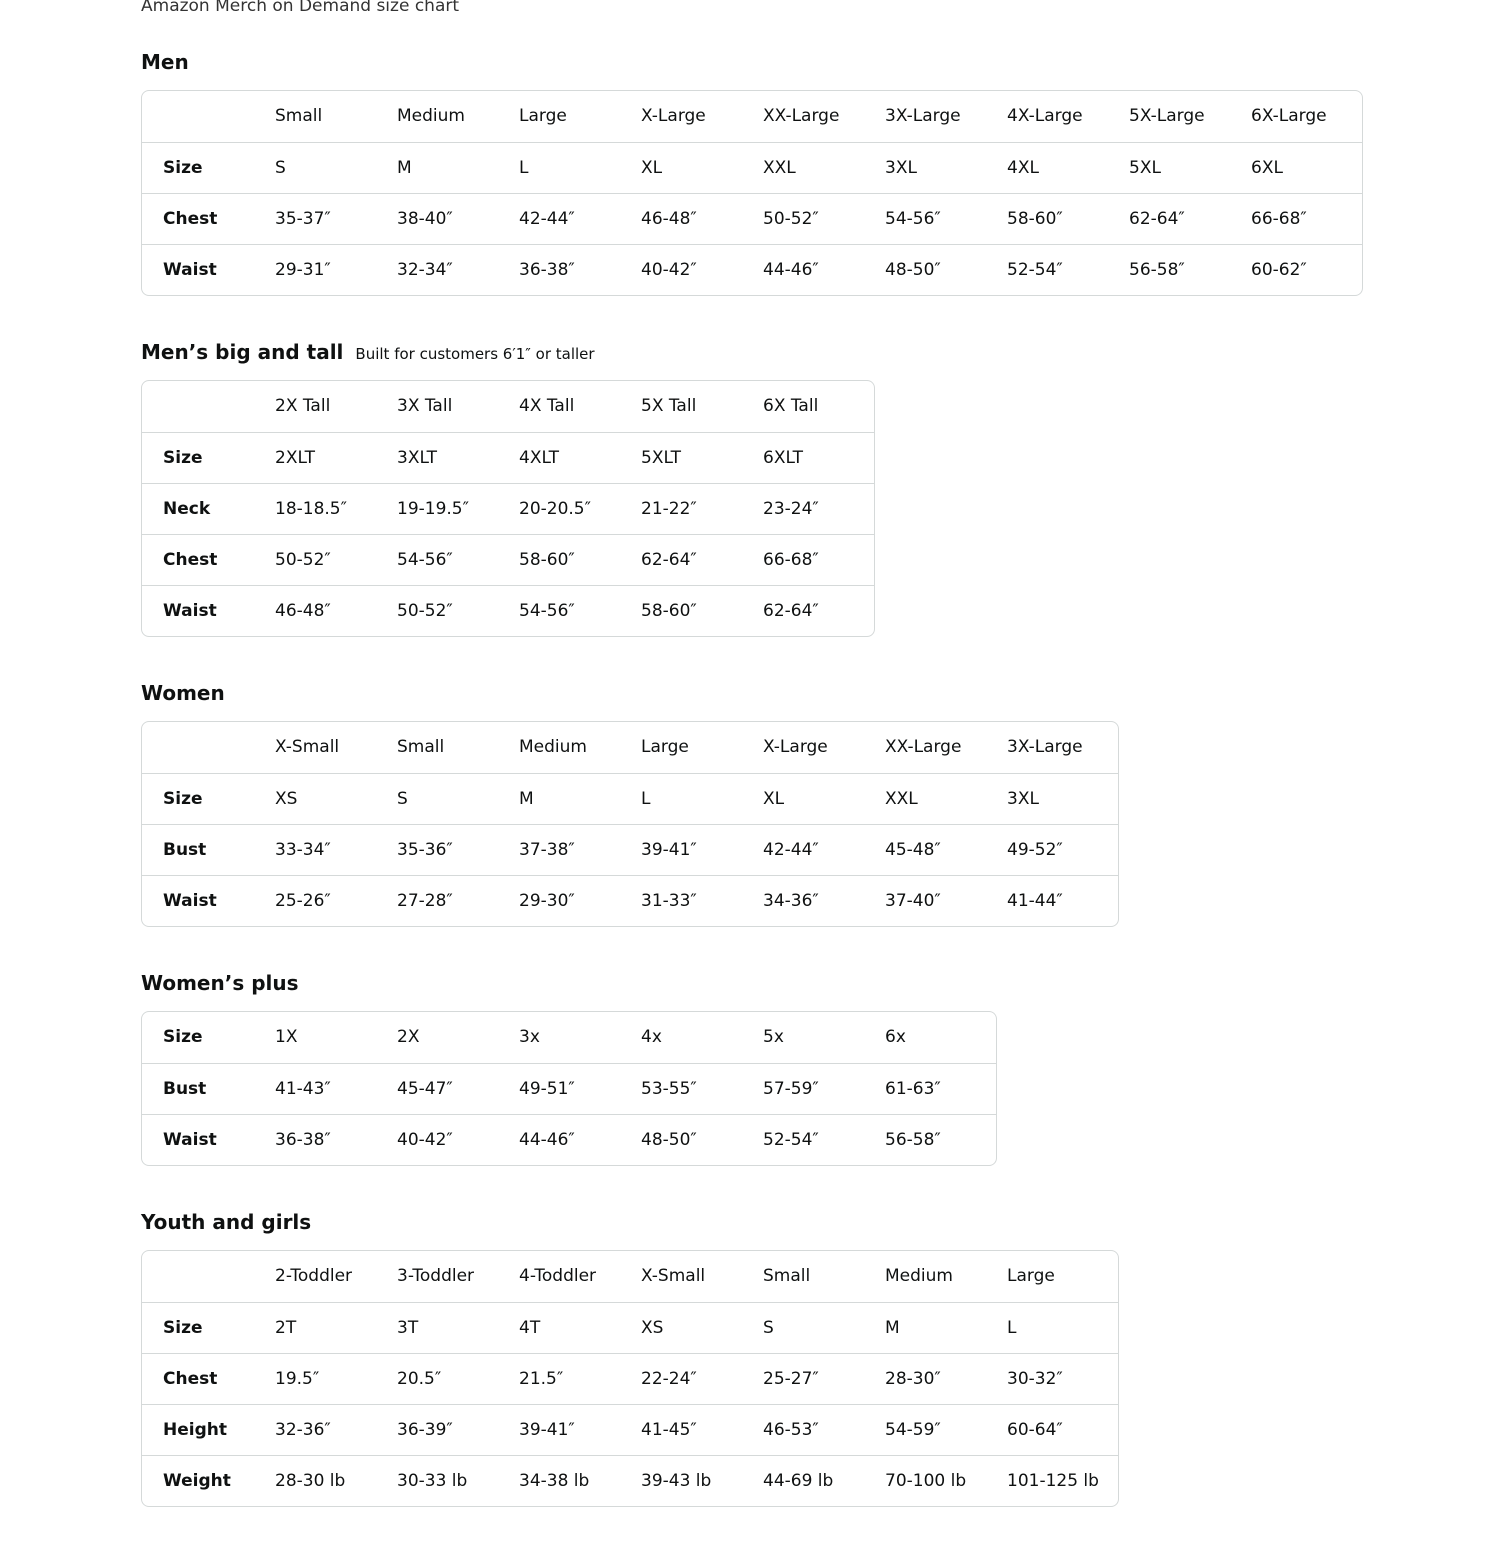 This screenshot has height=1549, width=1499. Describe the element at coordinates (1057, 900) in the screenshot. I see `table-cell: 41-44″` at that location.